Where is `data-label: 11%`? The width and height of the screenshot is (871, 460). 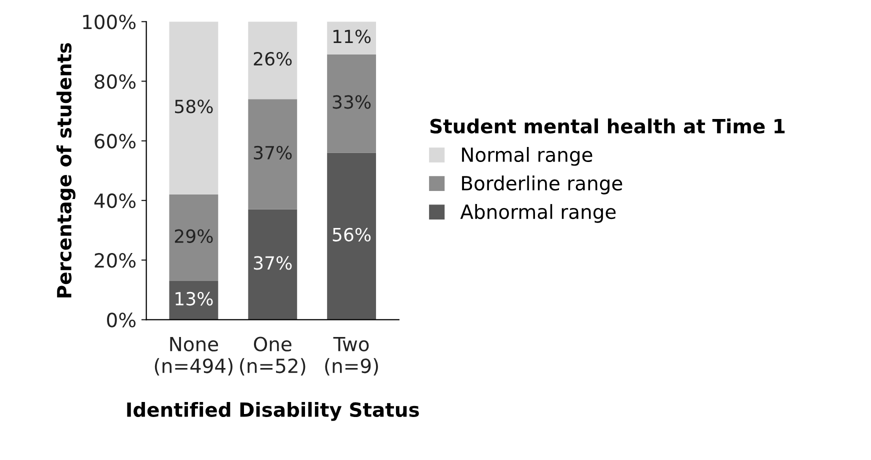
data-label: 11% is located at coordinates (352, 37).